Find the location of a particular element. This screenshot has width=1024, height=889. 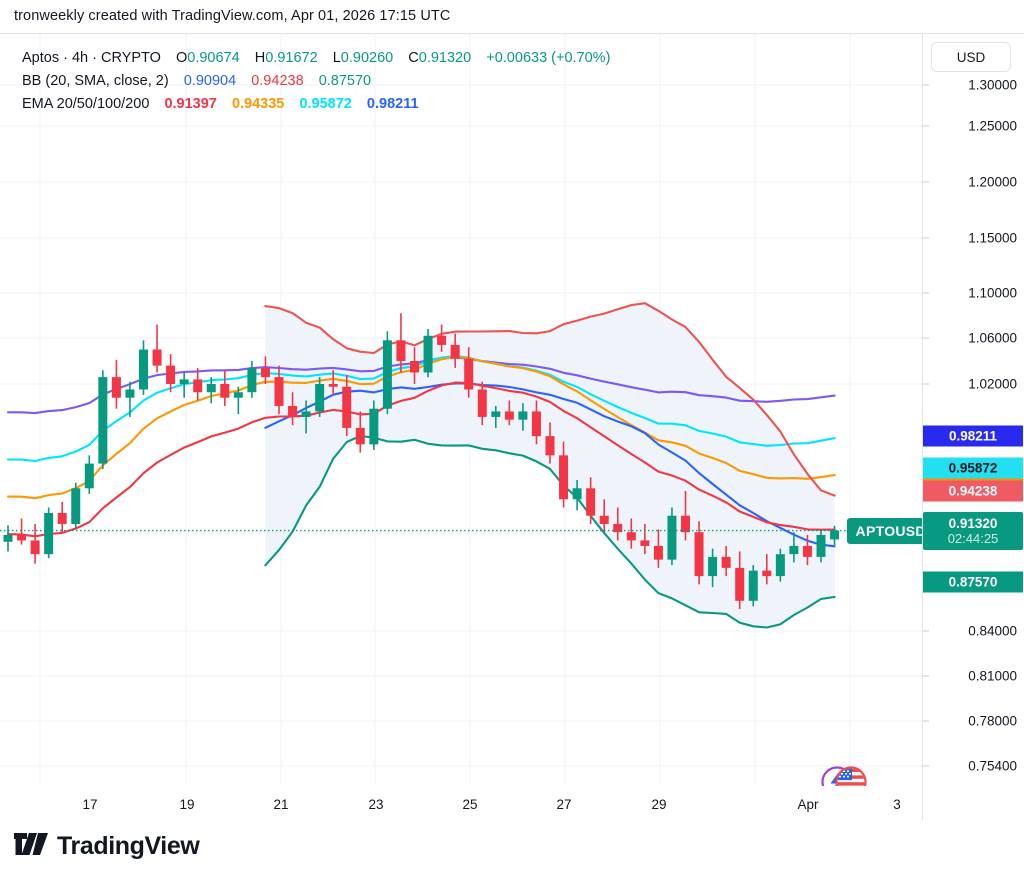

legend-open-label: O is located at coordinates (181, 58).